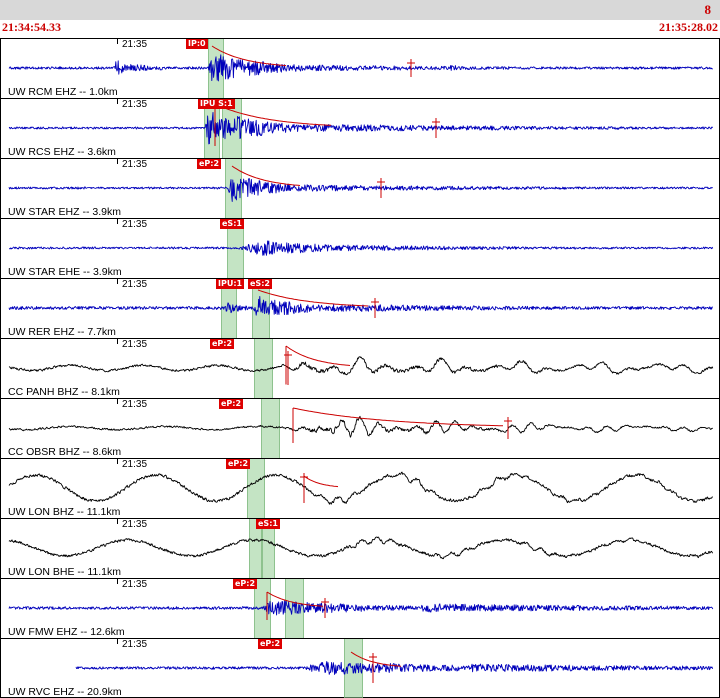 The image size is (720, 698). I want to click on waveform-panel: 21:35 UW FMW EHZ -- 12.6km eP:2, so click(360, 608).